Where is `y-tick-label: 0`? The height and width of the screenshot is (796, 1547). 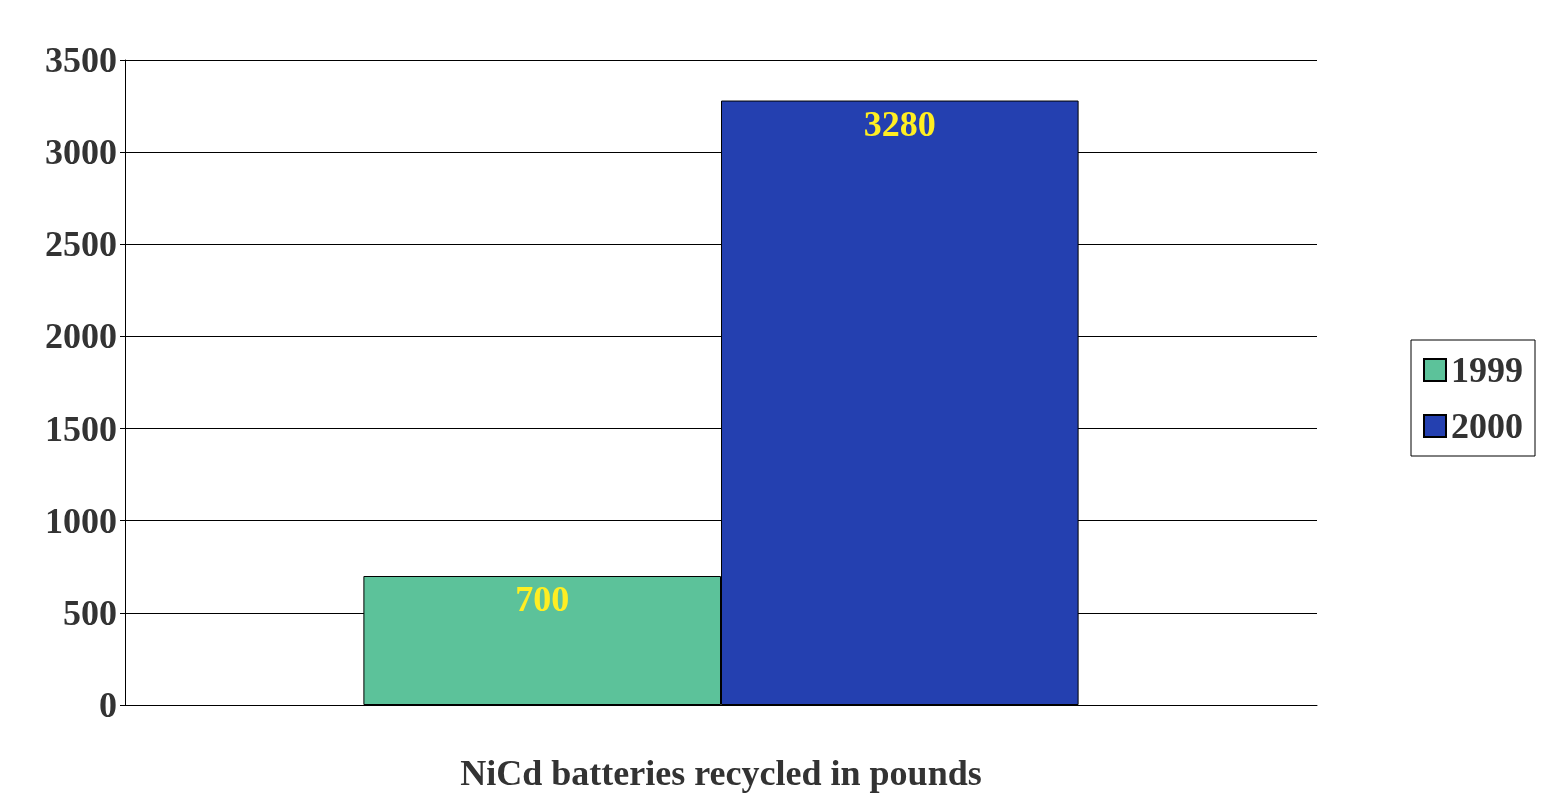 y-tick-label: 0 is located at coordinates (108, 705).